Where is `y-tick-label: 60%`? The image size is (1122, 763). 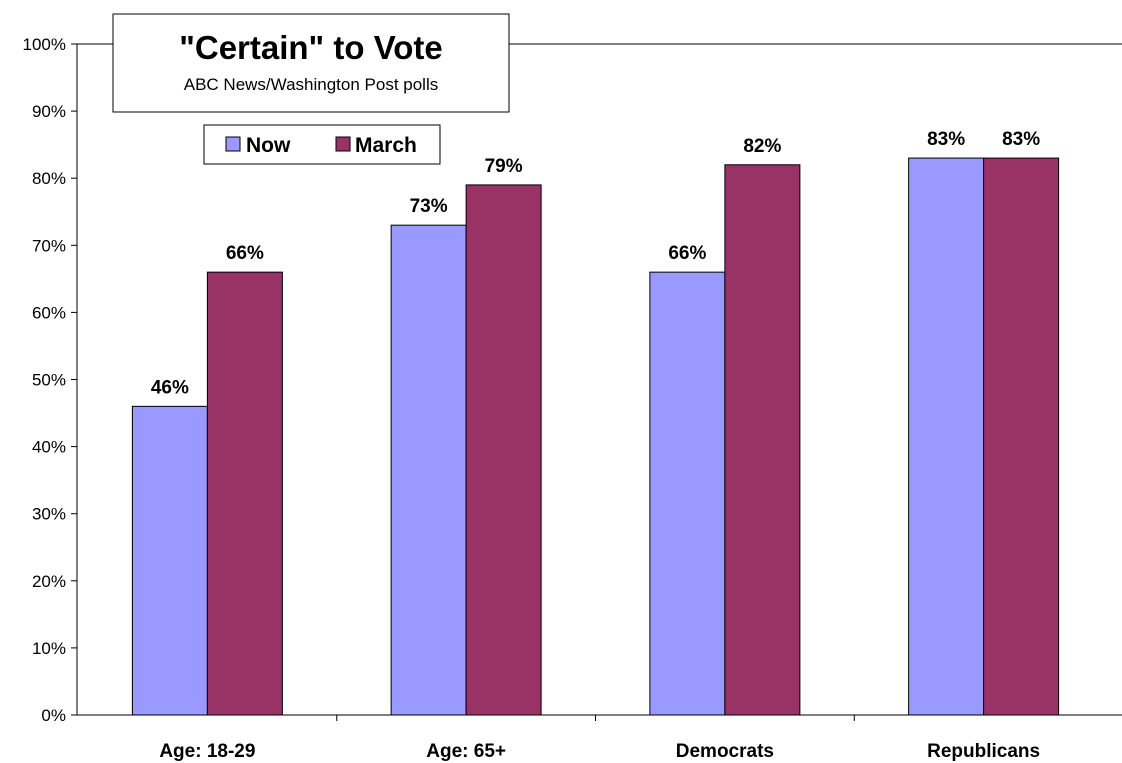 y-tick-label: 60% is located at coordinates (49, 312).